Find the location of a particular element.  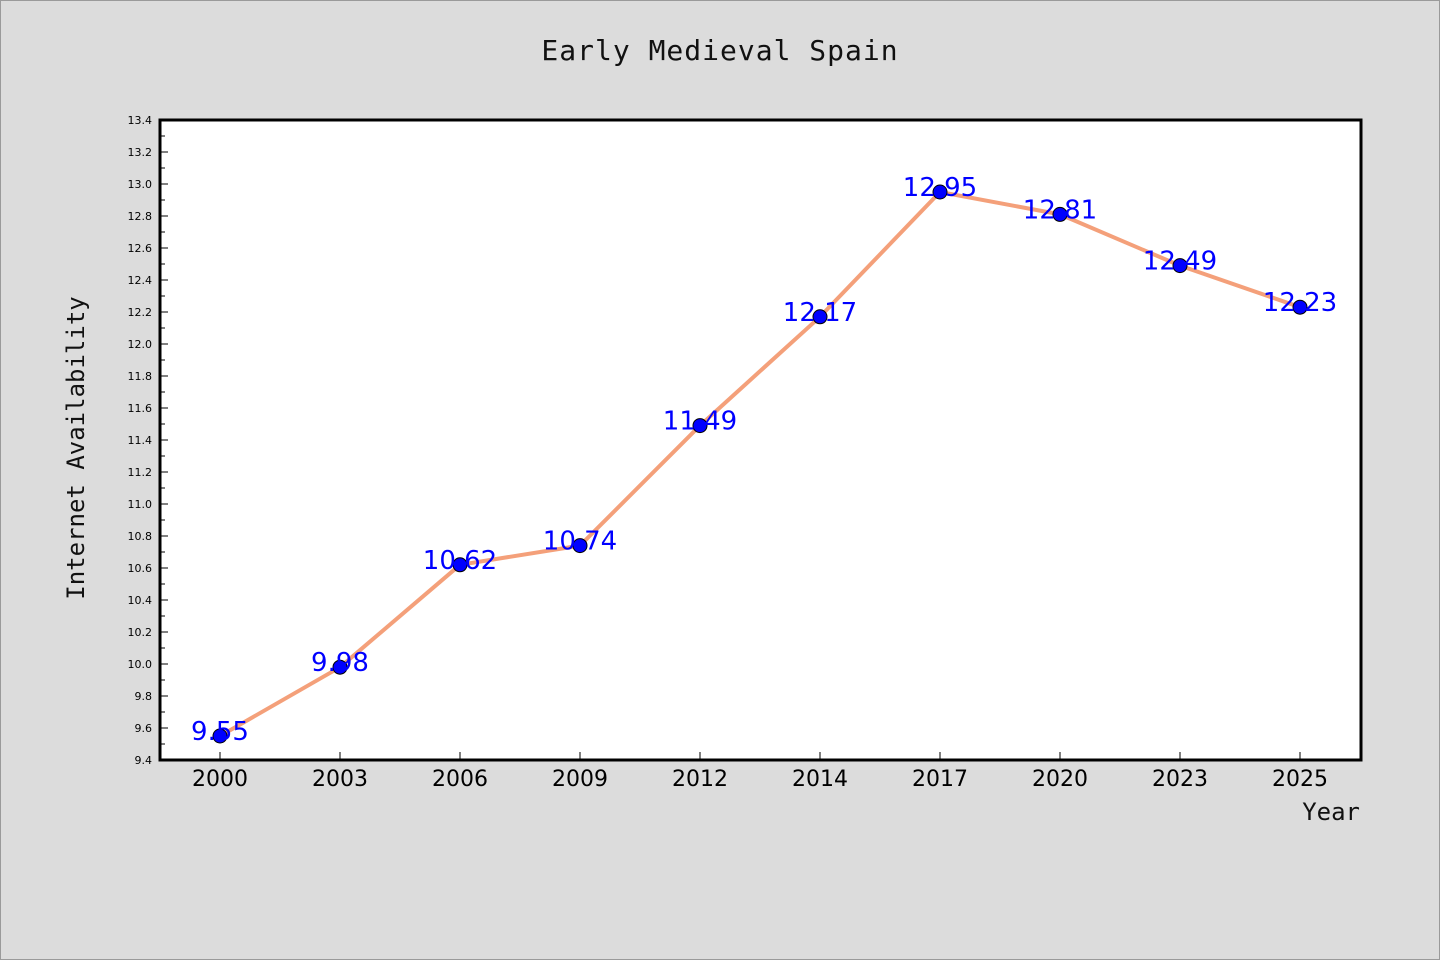

y-tick-label: 9.4 is located at coordinates (144, 760).